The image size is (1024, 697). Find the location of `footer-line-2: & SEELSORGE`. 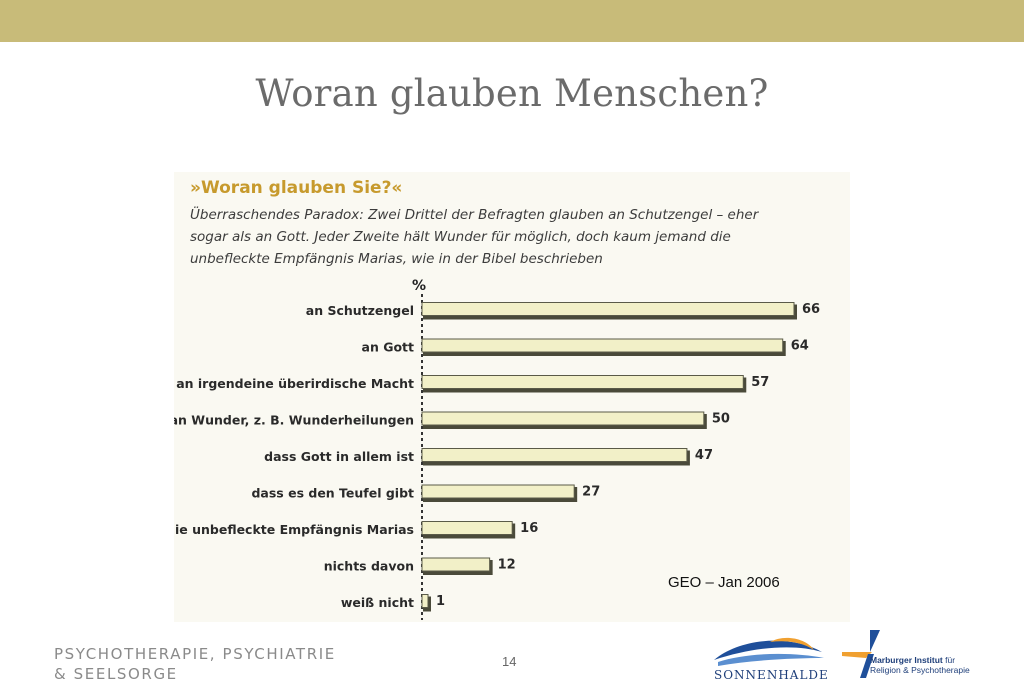

footer-line-2: & SEELSORGE is located at coordinates (116, 674).